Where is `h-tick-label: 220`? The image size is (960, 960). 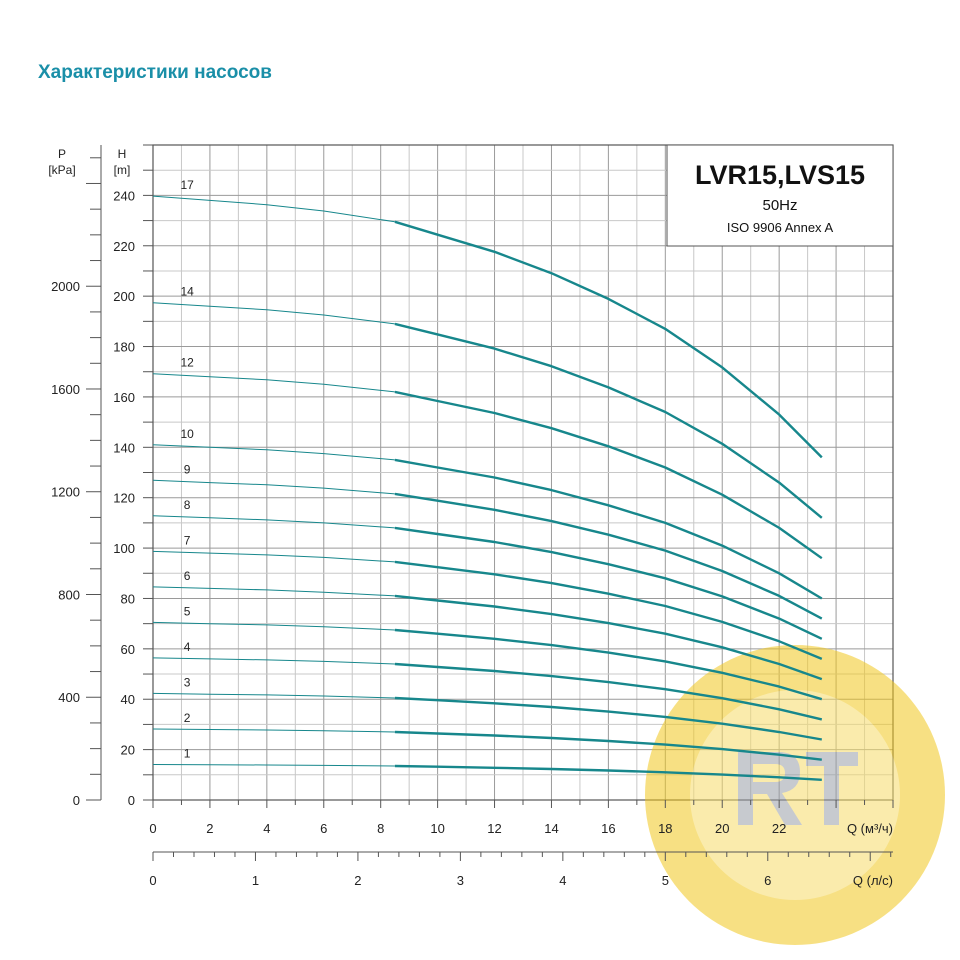
h-tick-label: 220 is located at coordinates (124, 246).